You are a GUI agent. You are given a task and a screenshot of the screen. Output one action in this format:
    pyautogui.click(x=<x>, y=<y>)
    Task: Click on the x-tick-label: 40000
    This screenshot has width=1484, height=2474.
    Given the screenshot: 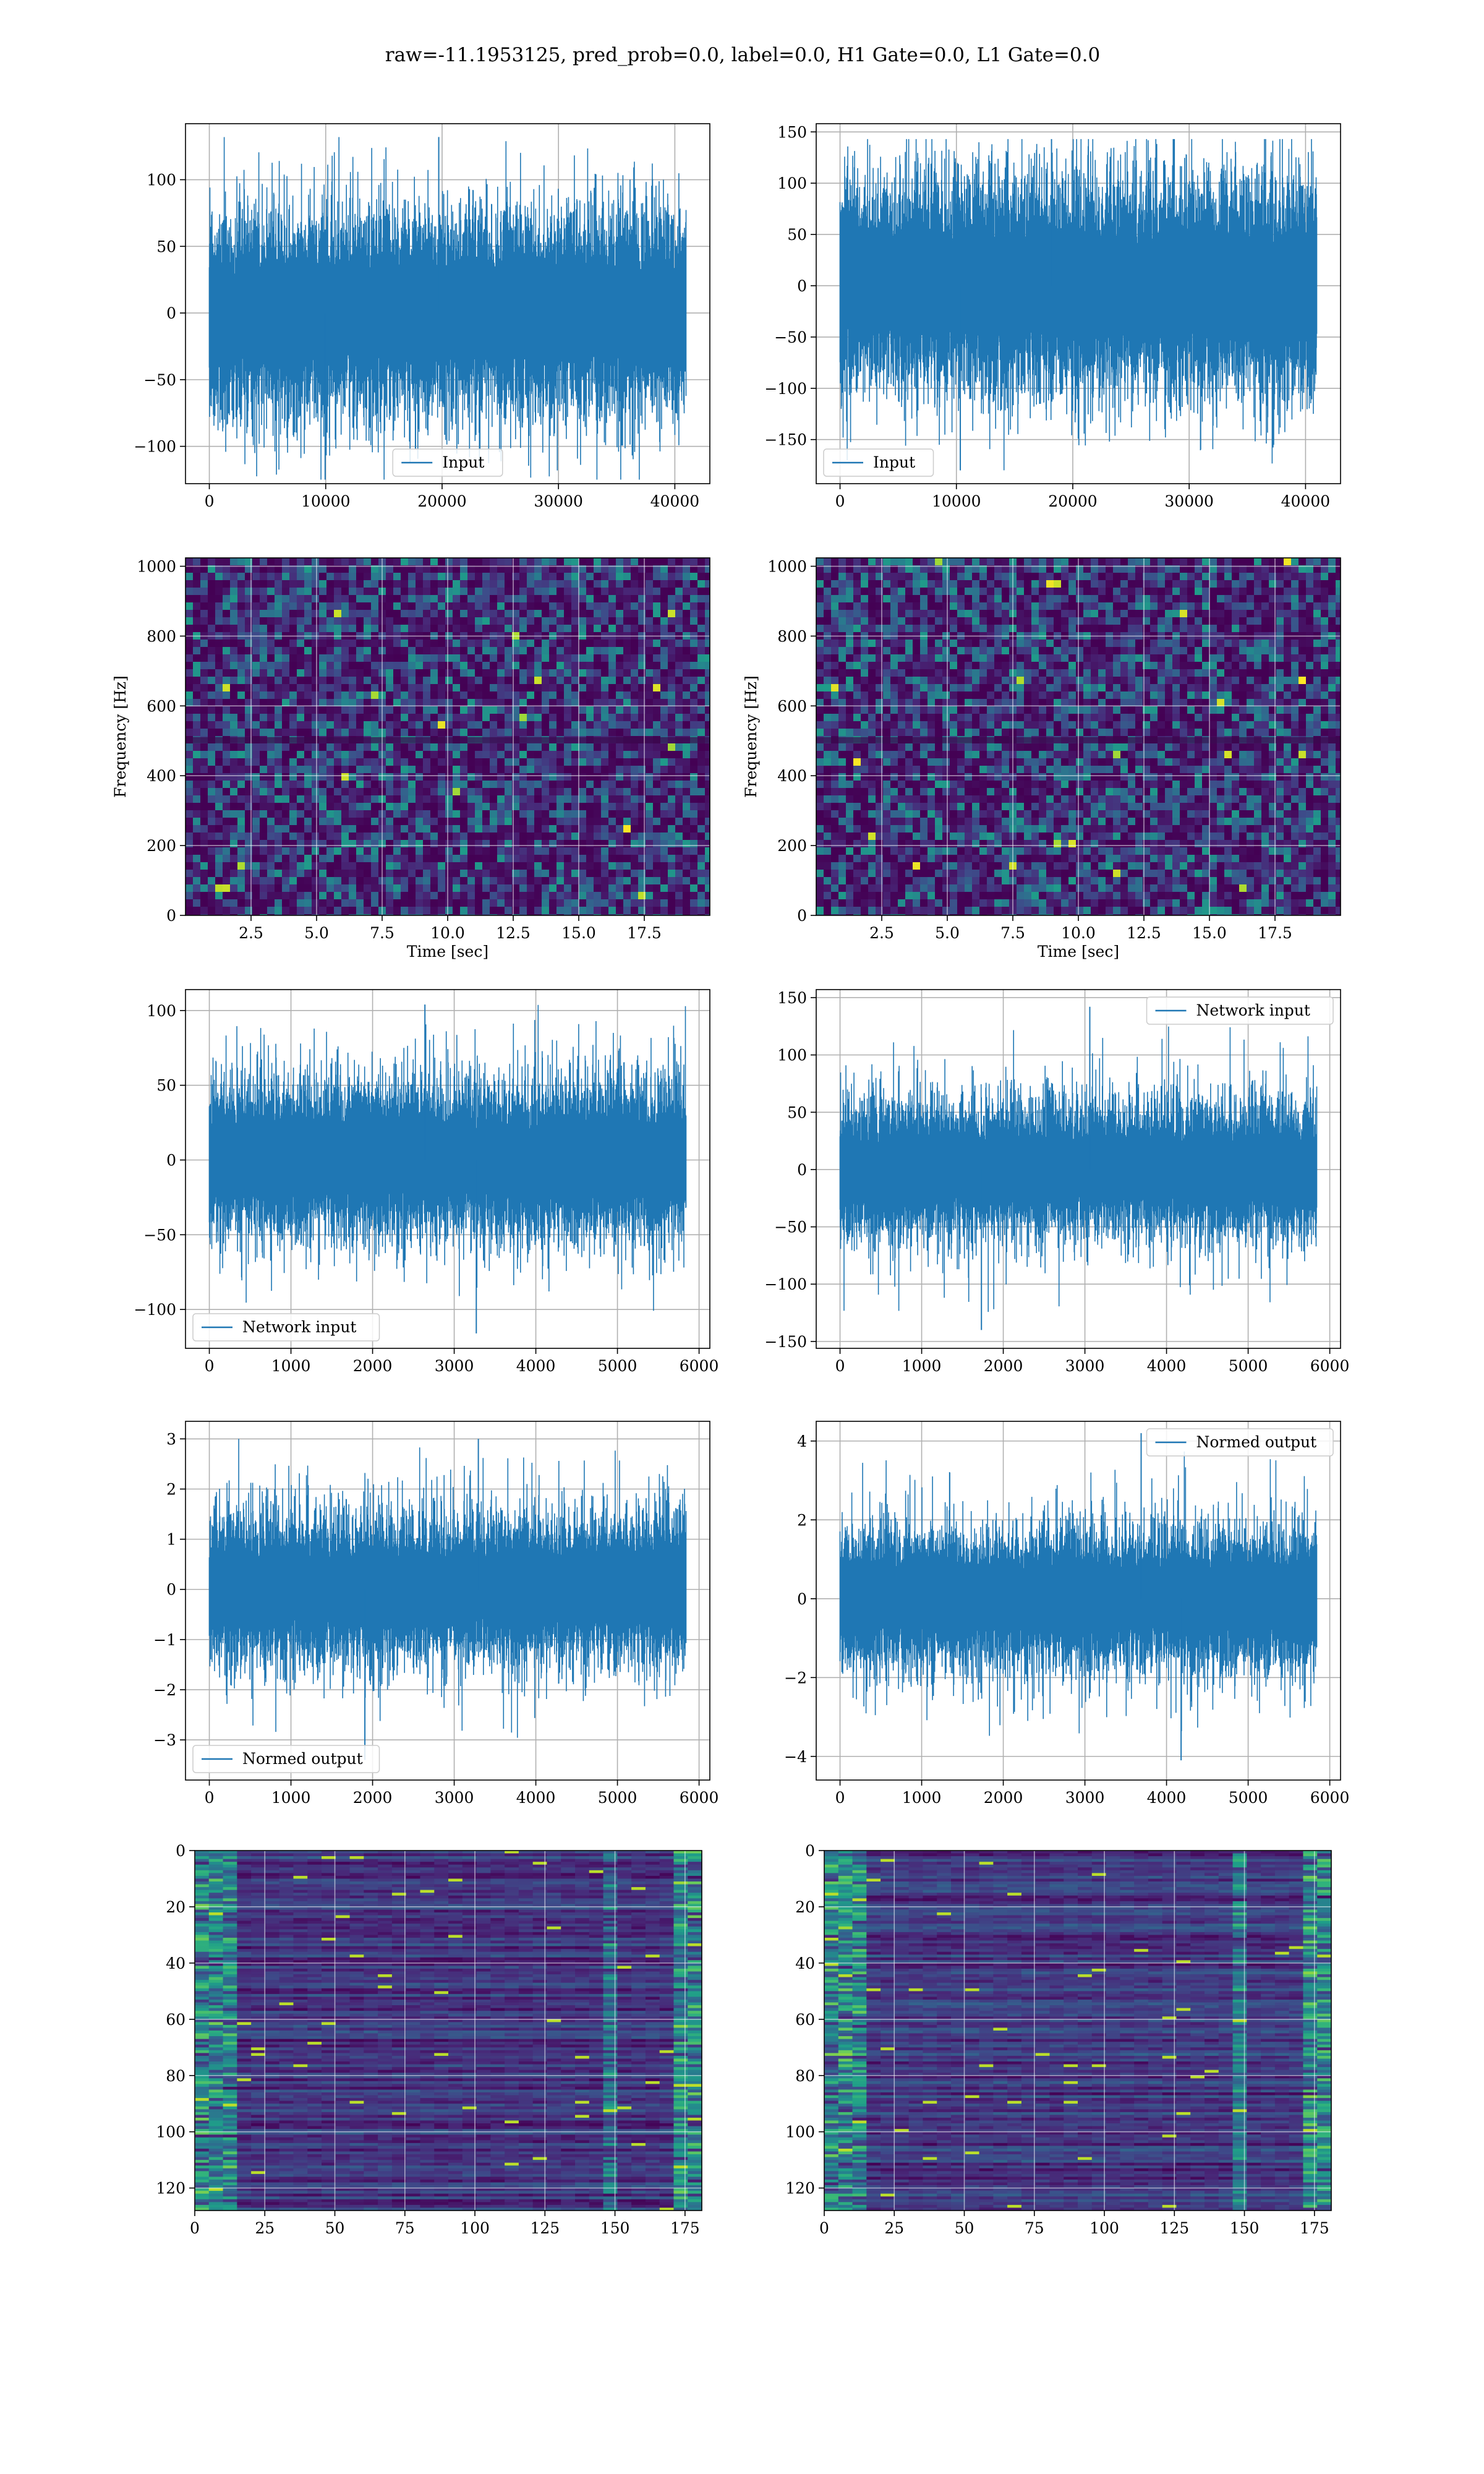 What is the action you would take?
    pyautogui.click(x=675, y=501)
    